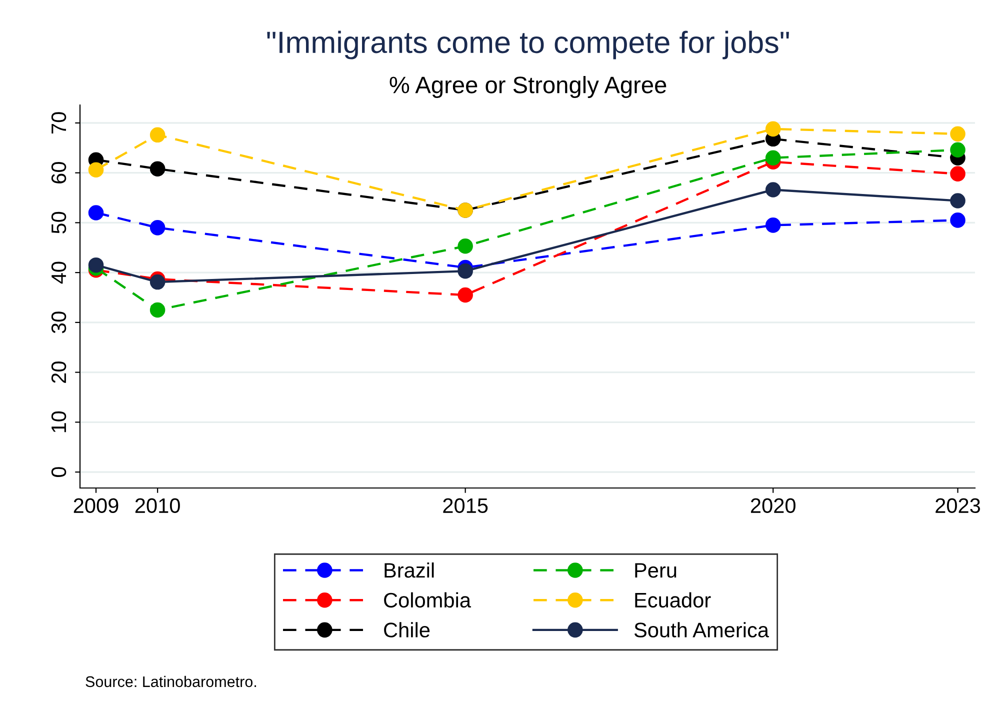  Describe the element at coordinates (58, 273) in the screenshot. I see `y-tick-label: 40` at that location.